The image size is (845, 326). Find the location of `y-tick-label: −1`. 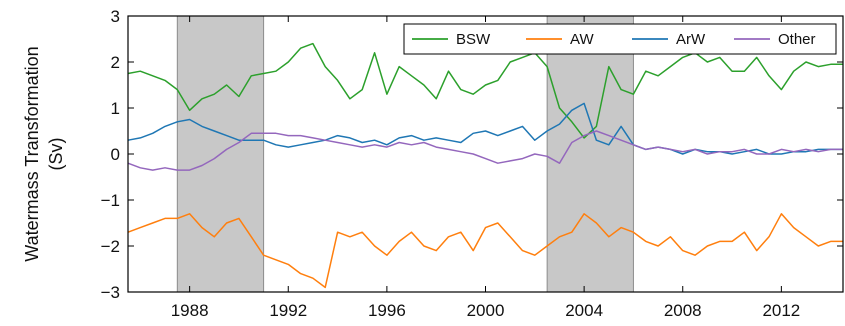

y-tick-label: −1 is located at coordinates (110, 200).